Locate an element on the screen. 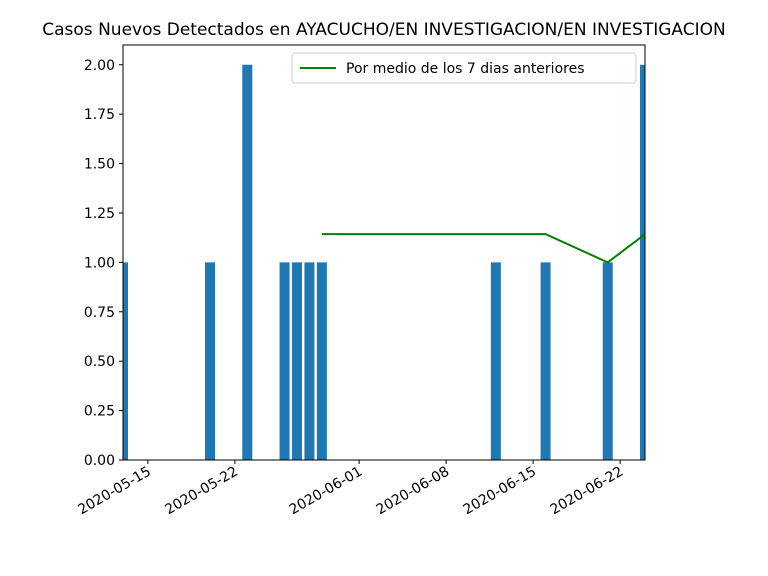 The width and height of the screenshot is (768, 576). x-tick-label: 2020-06-22 is located at coordinates (587, 491).